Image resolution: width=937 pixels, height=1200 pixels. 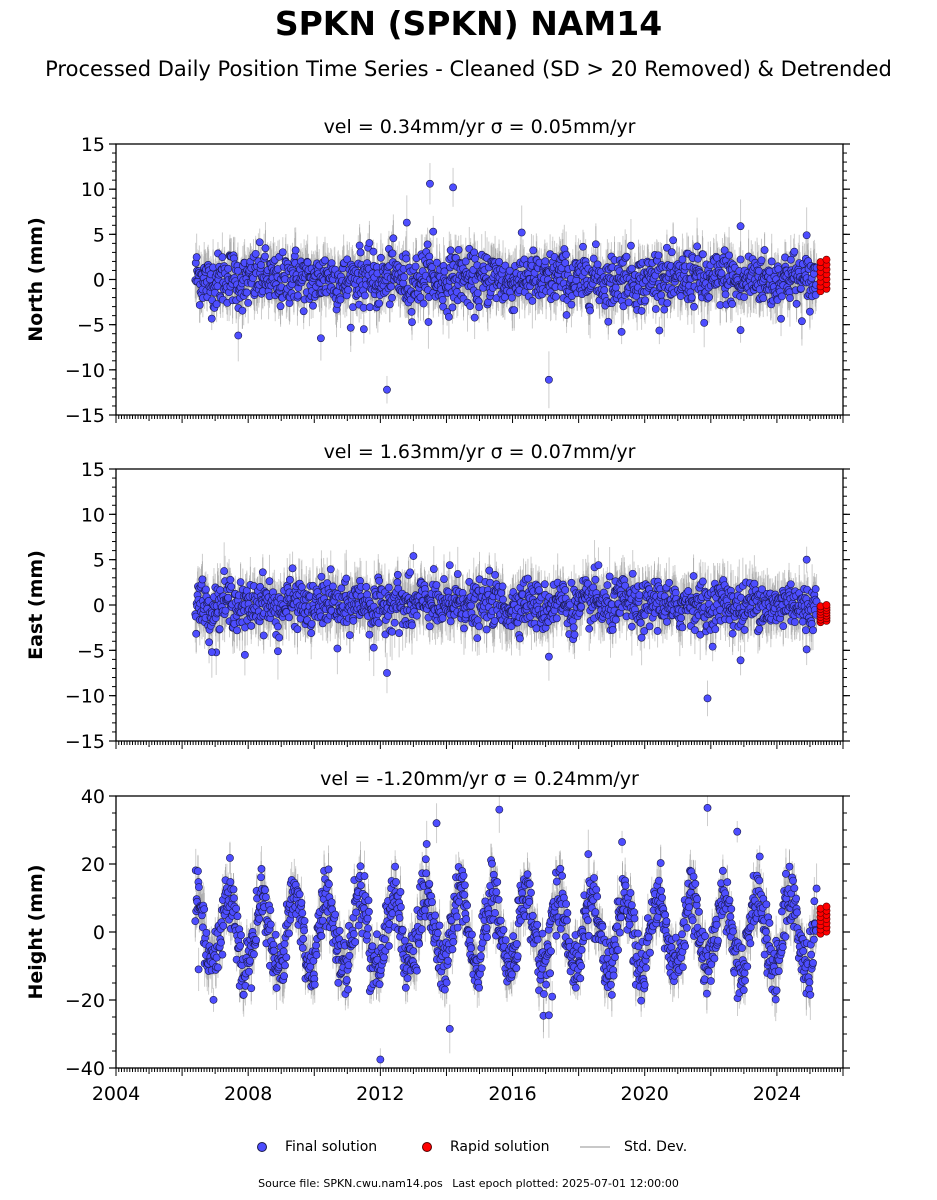 I want to click on y-tick-label: 5, so click(x=99, y=235).